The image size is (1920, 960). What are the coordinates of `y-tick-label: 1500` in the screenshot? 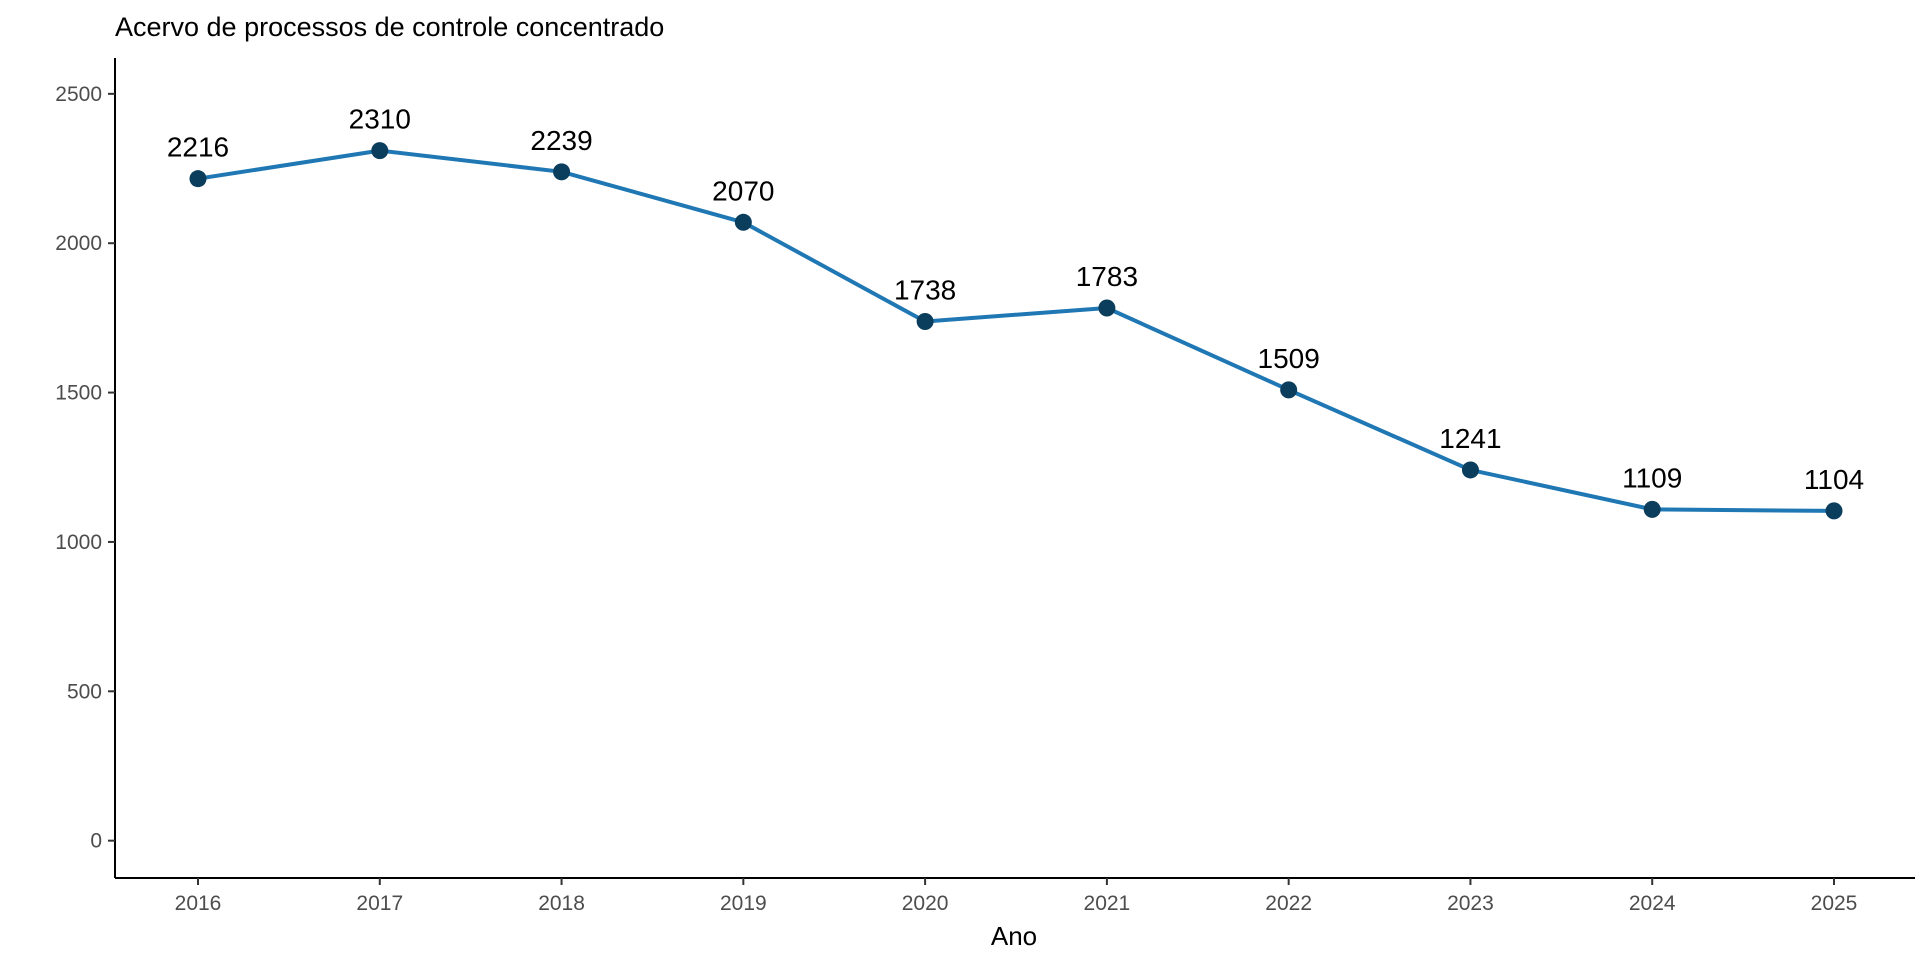 It's located at (78, 393).